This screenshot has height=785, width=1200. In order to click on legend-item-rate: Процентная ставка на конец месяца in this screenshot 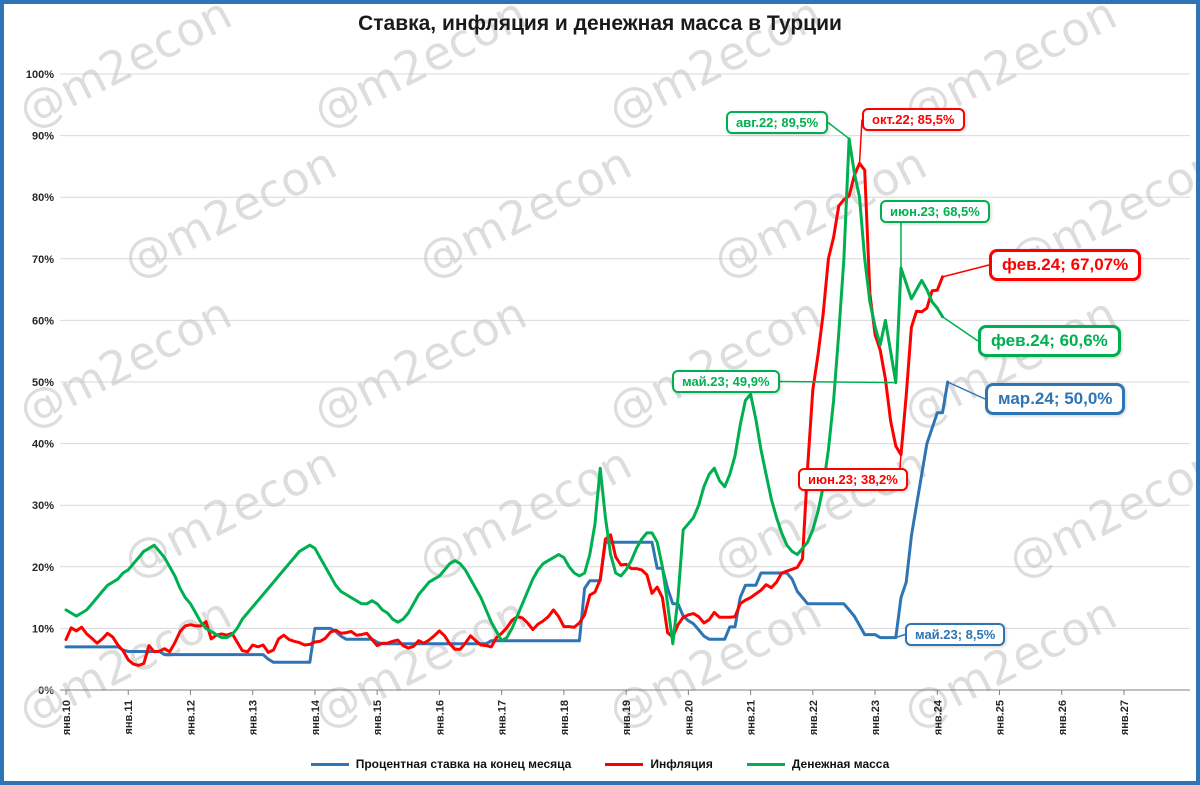, I will do `click(441, 764)`.